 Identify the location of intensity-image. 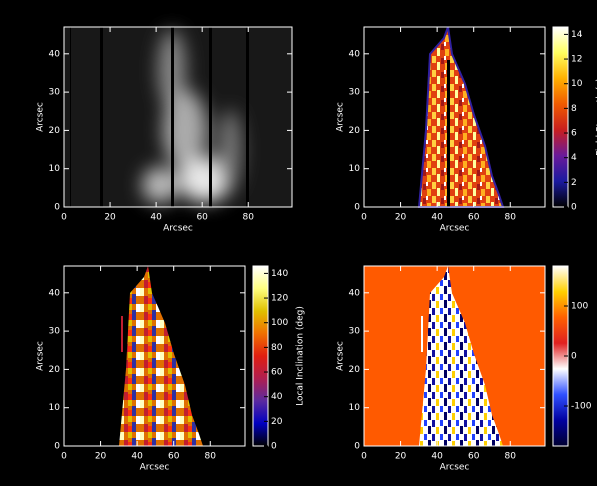
(178, 117).